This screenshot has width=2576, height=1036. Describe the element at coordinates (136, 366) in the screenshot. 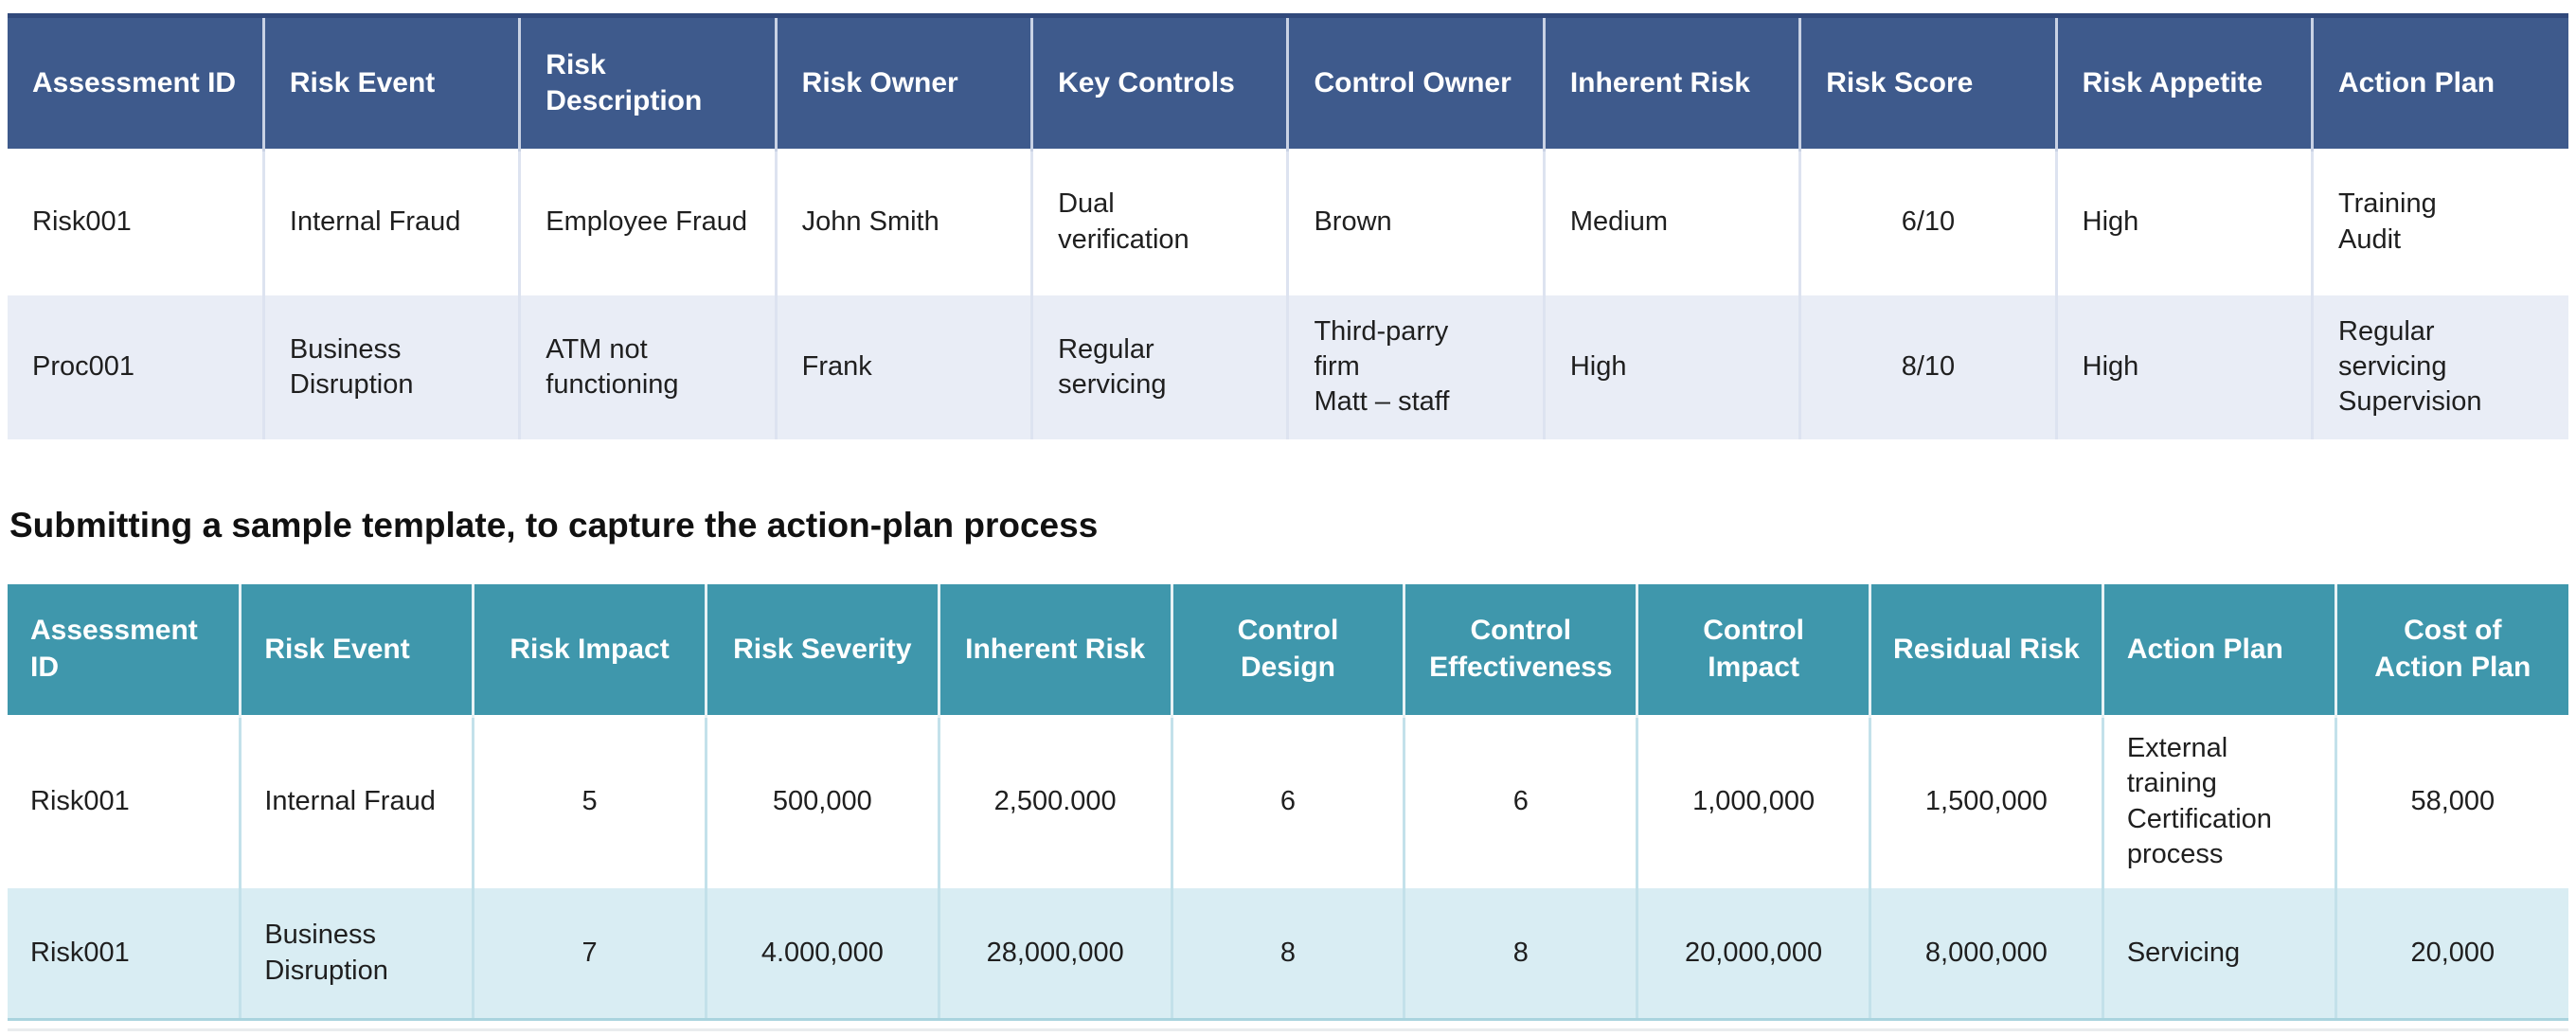

I see `table-cell: Proc001` at that location.